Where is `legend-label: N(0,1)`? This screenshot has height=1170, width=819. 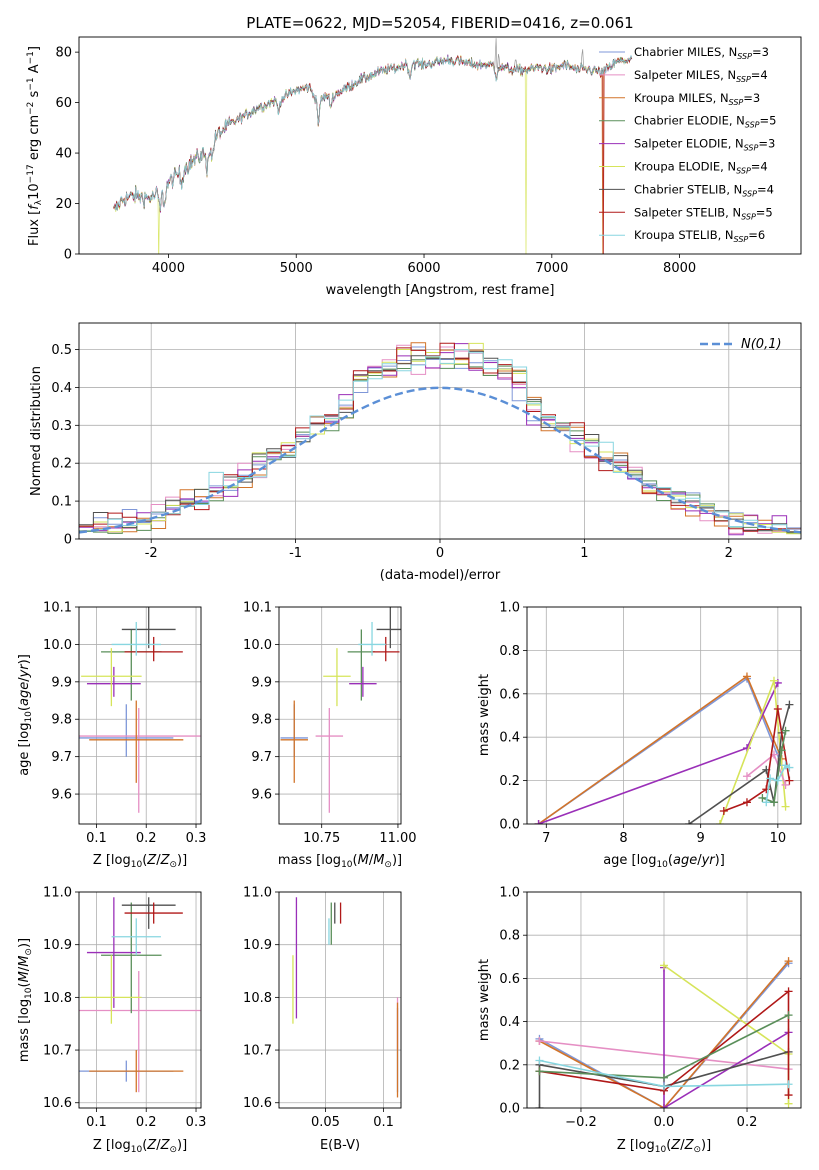 legend-label: N(0,1) is located at coordinates (761, 344).